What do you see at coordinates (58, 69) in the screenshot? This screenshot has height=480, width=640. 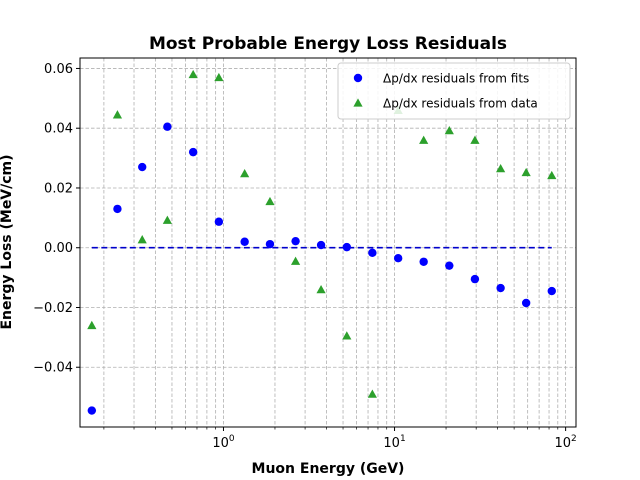 I see `y-tick-label: 0.06` at bounding box center [58, 69].